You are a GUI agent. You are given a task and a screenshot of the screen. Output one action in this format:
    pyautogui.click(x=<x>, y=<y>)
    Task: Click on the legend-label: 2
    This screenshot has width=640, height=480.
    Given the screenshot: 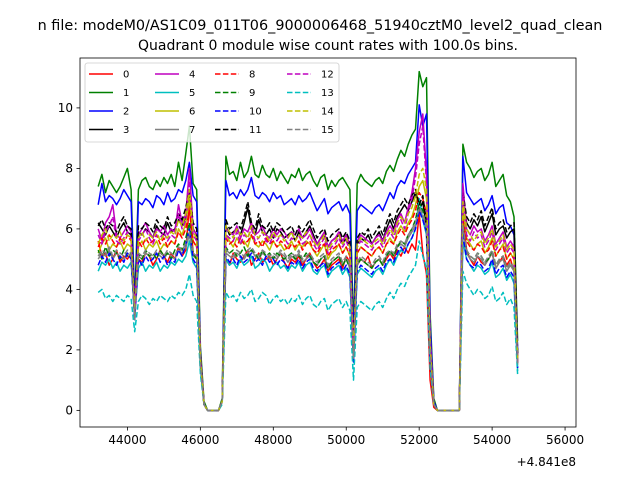 What is the action you would take?
    pyautogui.click(x=126, y=112)
    